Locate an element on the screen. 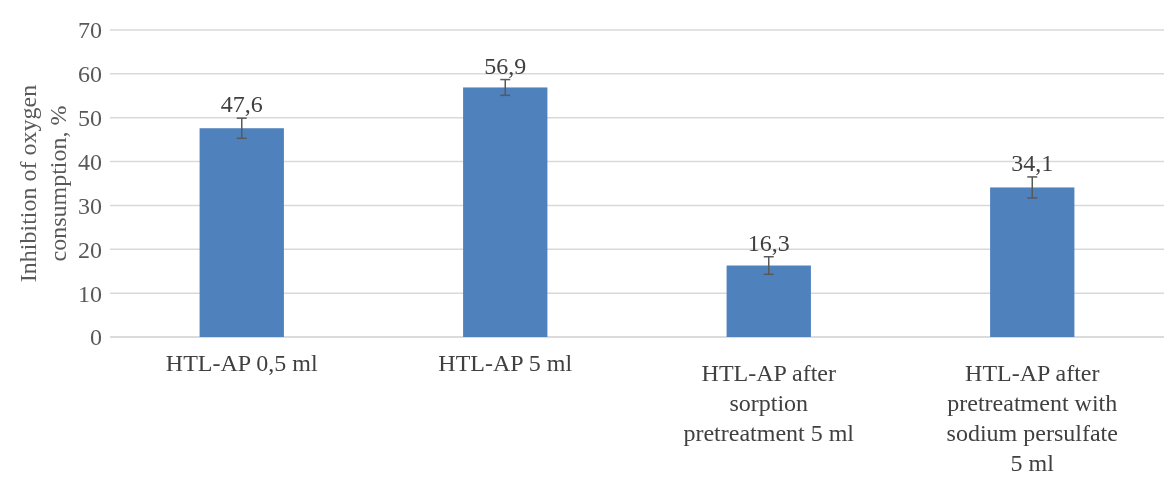  x-tick-label: HTL-AP after pretreatment with sodium persulfate 5 ml is located at coordinates (1032, 418).